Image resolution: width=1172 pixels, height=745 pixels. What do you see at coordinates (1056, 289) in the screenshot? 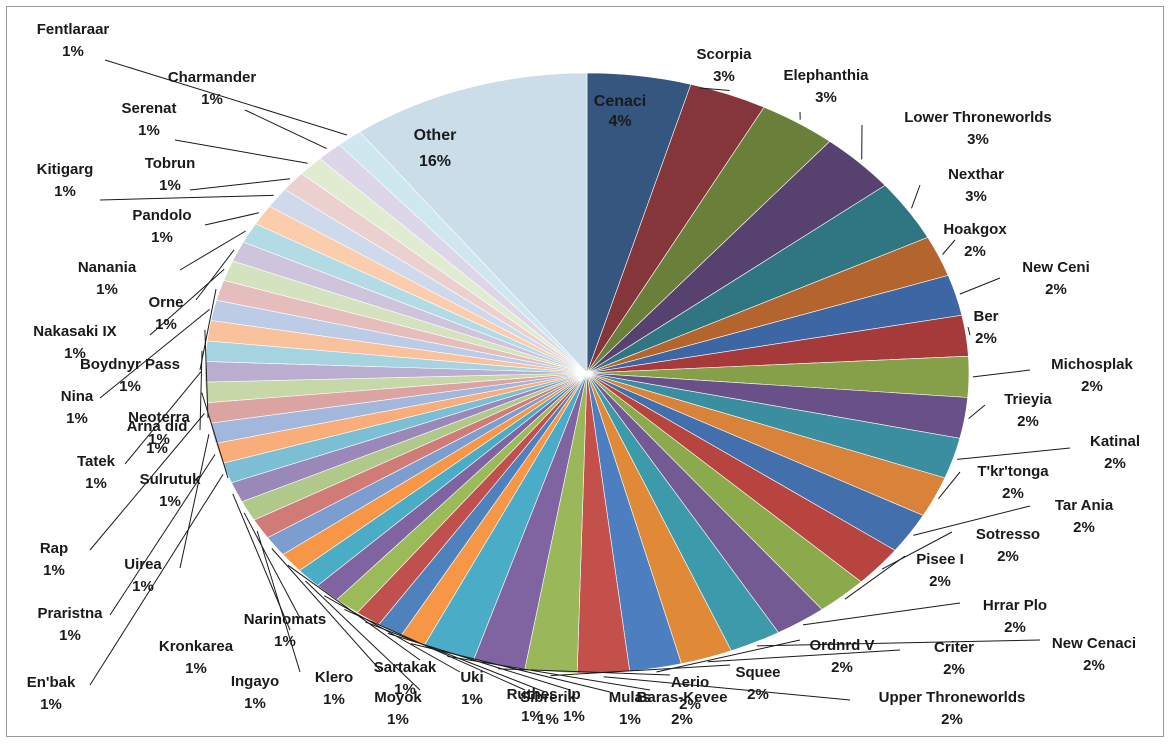
I see `slice-value-new-ceni: 2%` at bounding box center [1056, 289].